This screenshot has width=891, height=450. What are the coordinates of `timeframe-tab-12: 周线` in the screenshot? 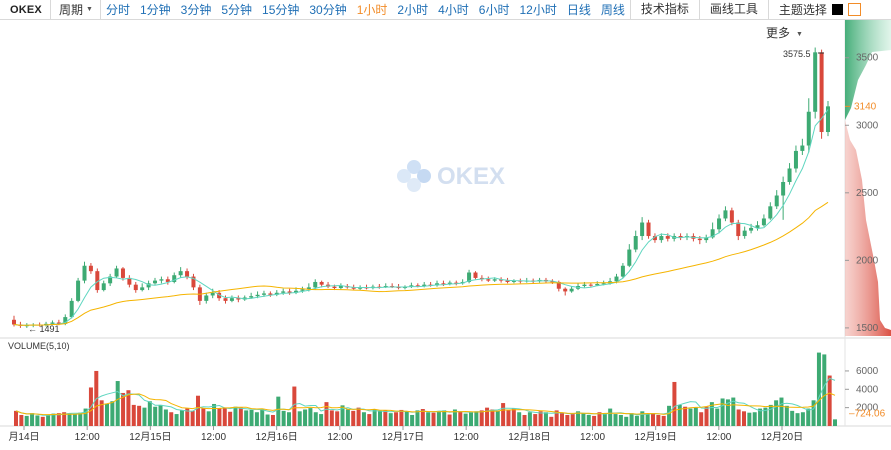 It's located at (612, 10).